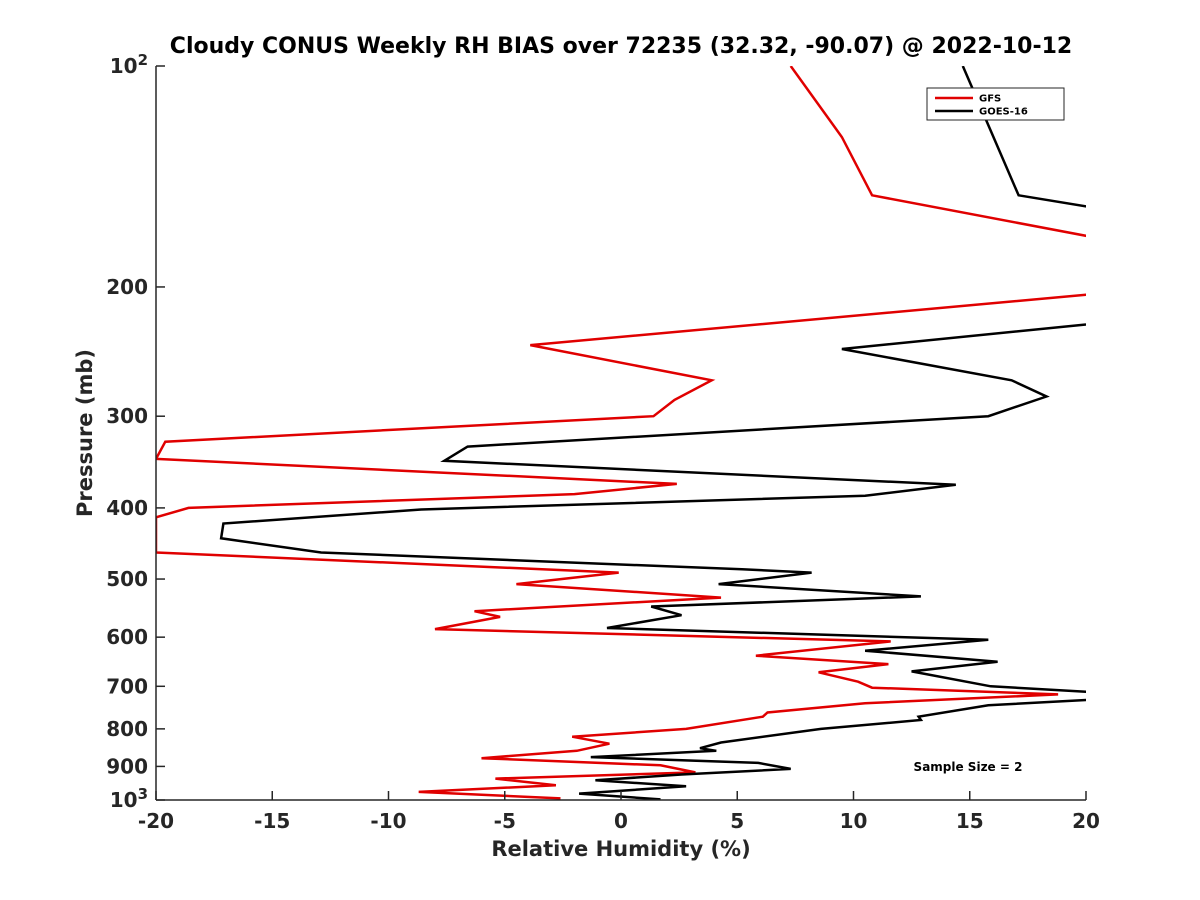 The image size is (1200, 900). What do you see at coordinates (505, 821) in the screenshot?
I see `x-tick-label: -5` at bounding box center [505, 821].